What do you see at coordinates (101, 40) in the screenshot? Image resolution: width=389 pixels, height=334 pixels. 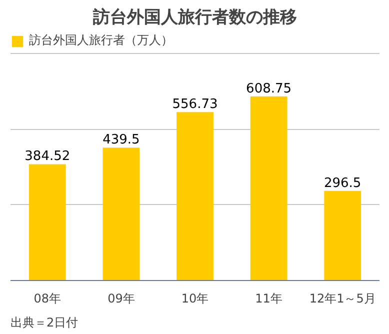 I see `legend-label: 訪台外国人旅行者（万人）` at bounding box center [101, 40].